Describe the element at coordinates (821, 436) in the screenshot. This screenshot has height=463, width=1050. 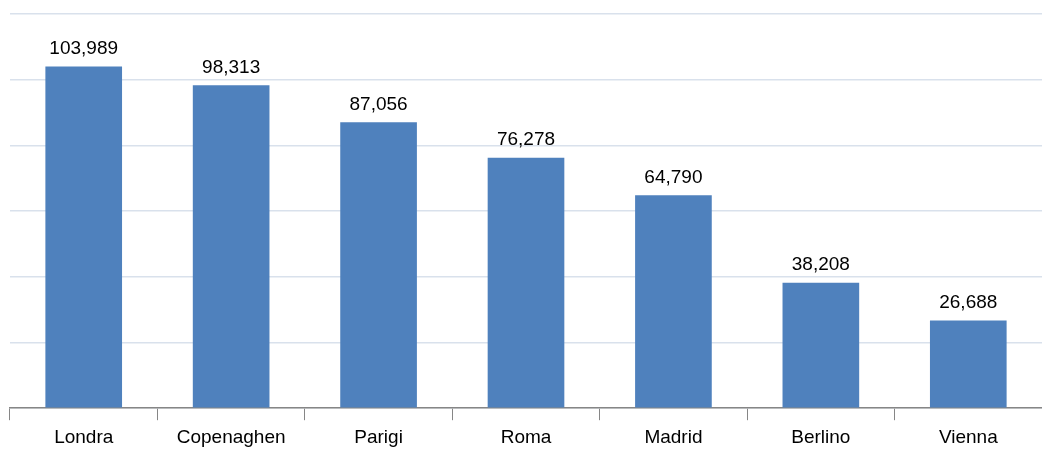
I see `x-tick-label: Berlino` at that location.